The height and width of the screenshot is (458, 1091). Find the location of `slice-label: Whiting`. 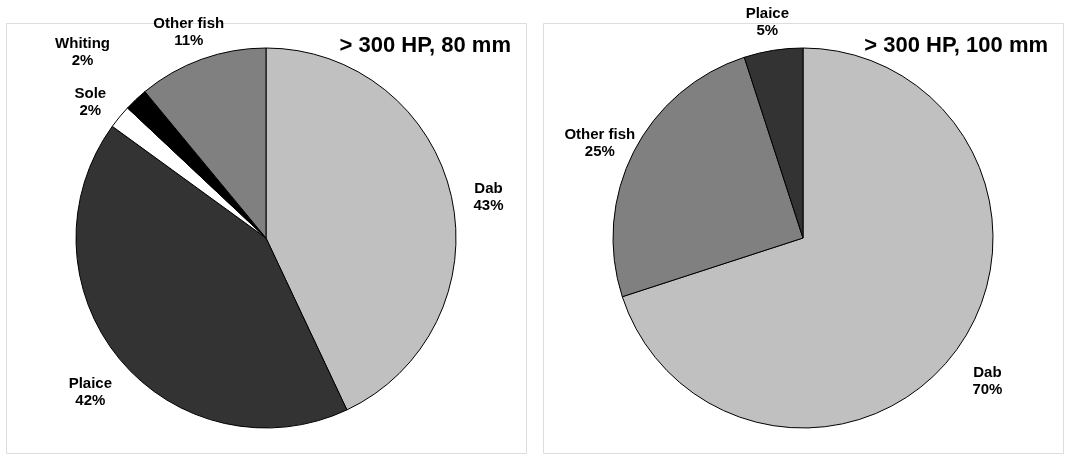

slice-label: Whiting is located at coordinates (83, 42).